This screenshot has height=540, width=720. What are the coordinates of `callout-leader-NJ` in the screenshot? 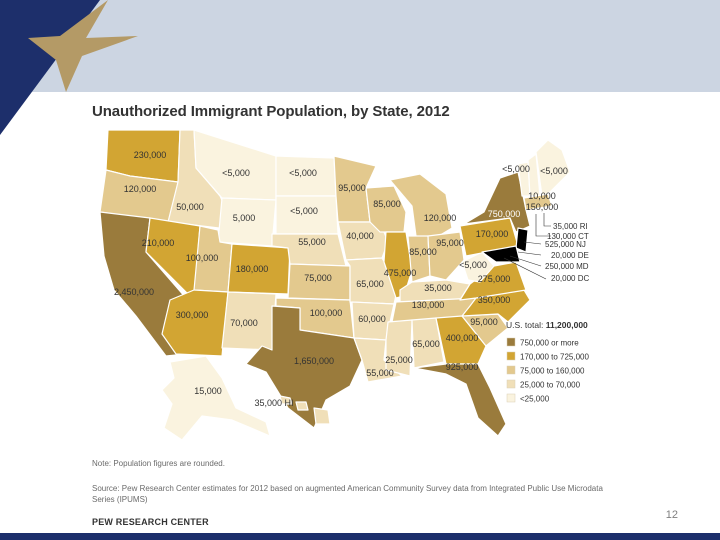 It's located at (532, 243).